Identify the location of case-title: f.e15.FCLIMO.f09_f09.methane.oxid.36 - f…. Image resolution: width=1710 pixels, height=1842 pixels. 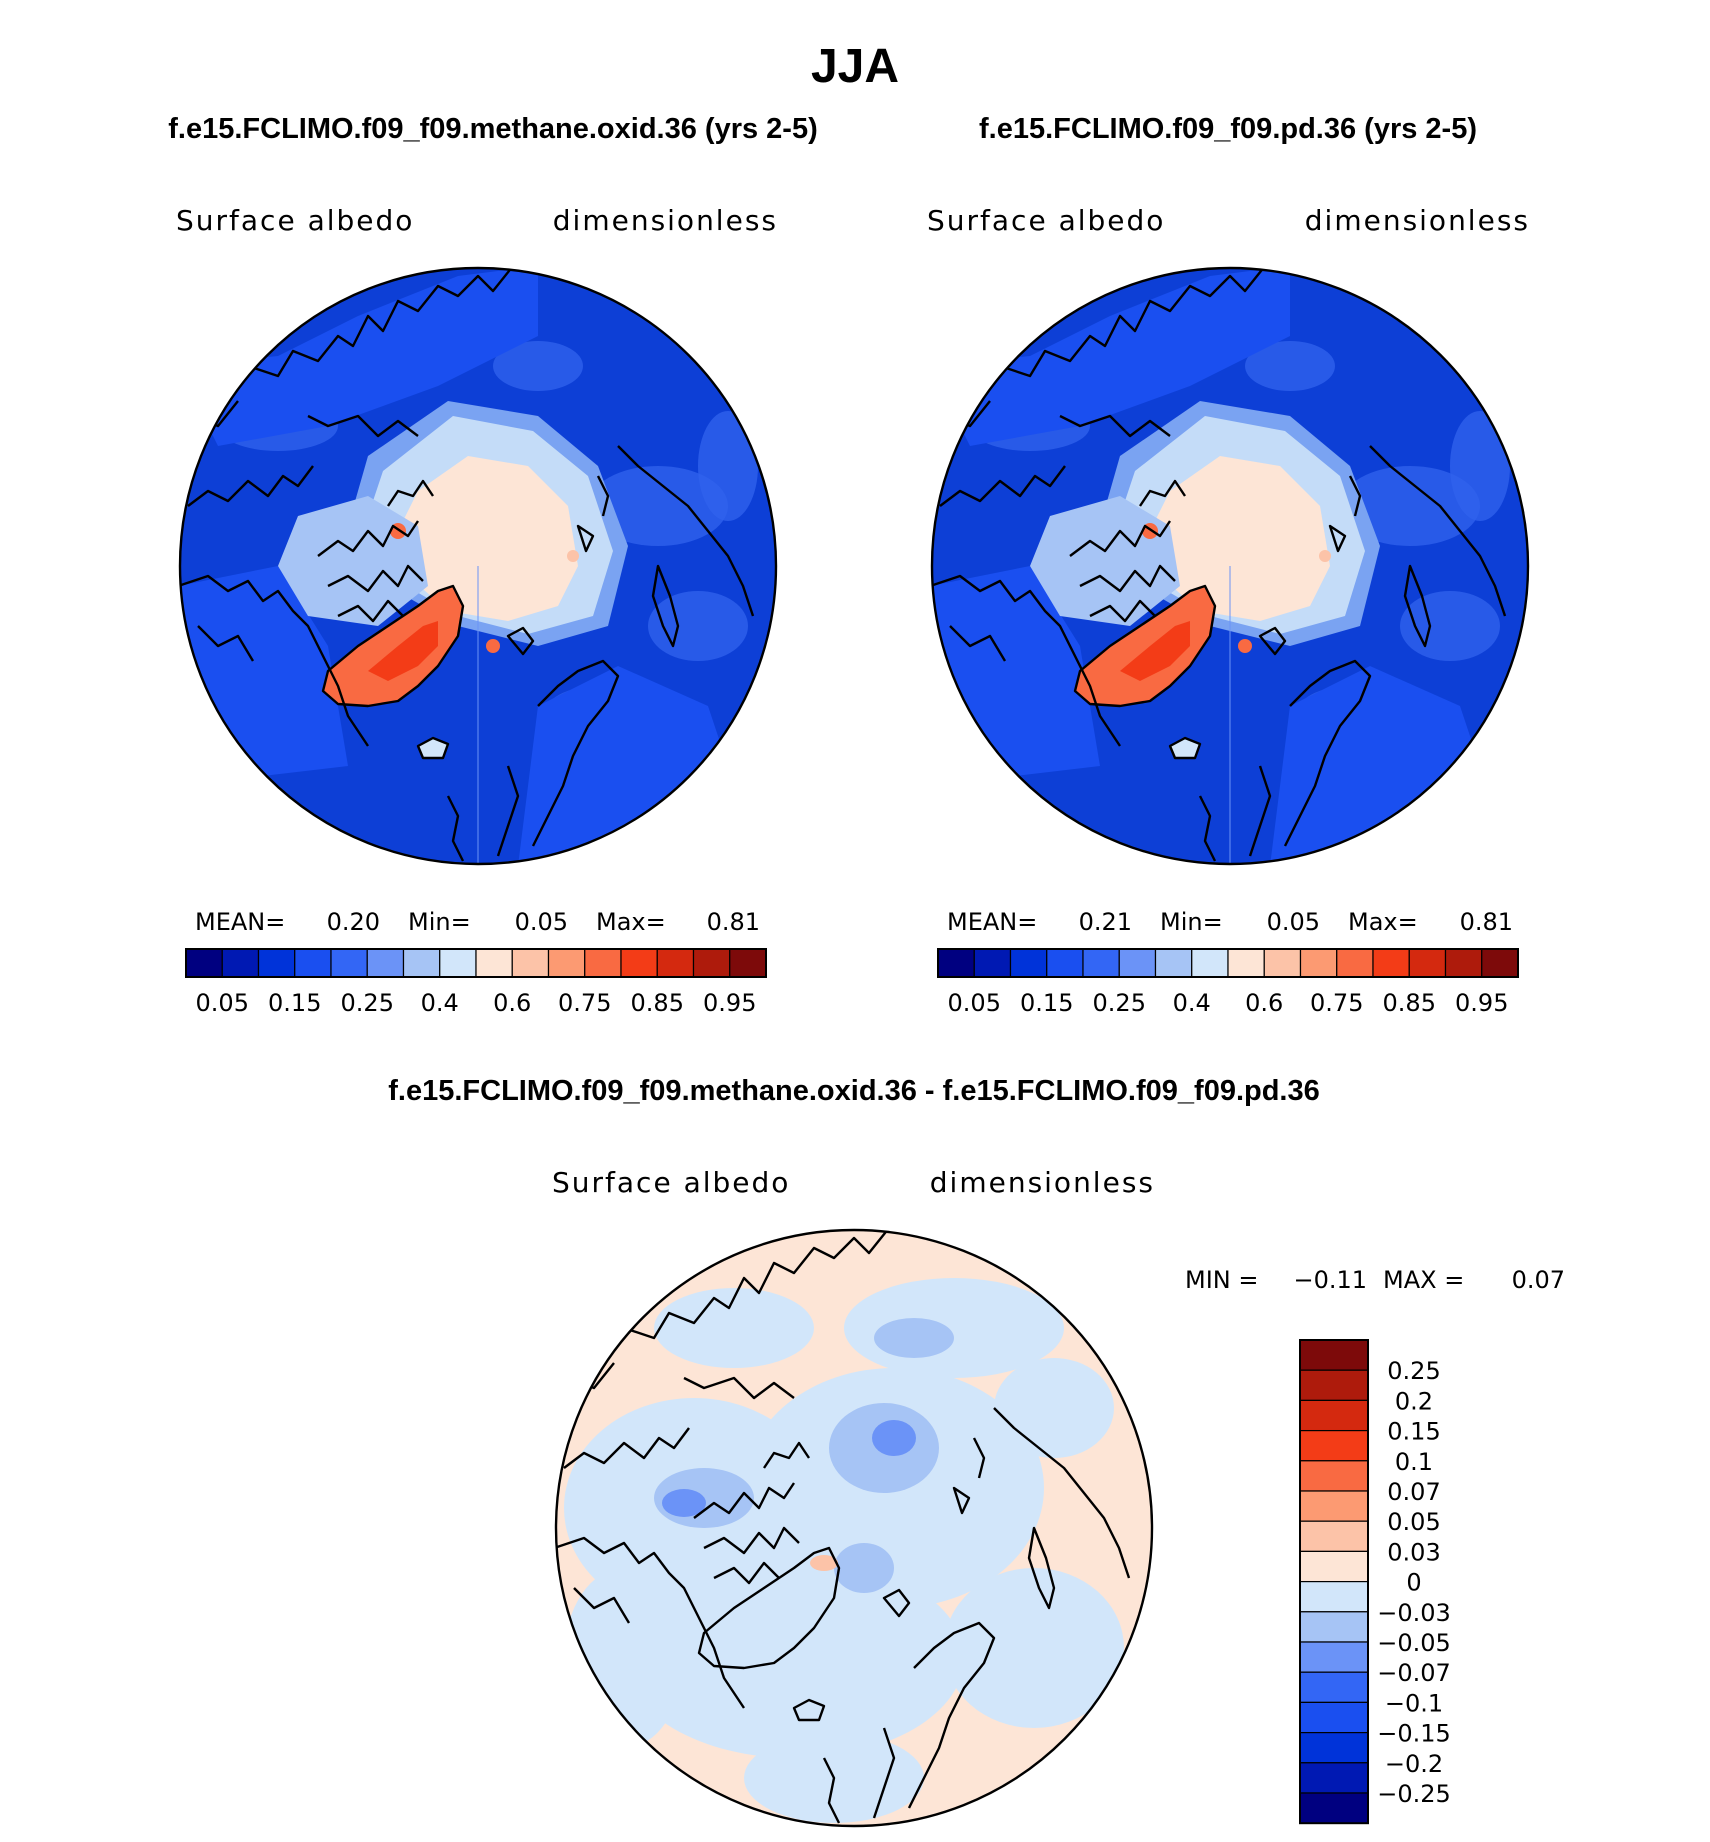
(854, 1091).